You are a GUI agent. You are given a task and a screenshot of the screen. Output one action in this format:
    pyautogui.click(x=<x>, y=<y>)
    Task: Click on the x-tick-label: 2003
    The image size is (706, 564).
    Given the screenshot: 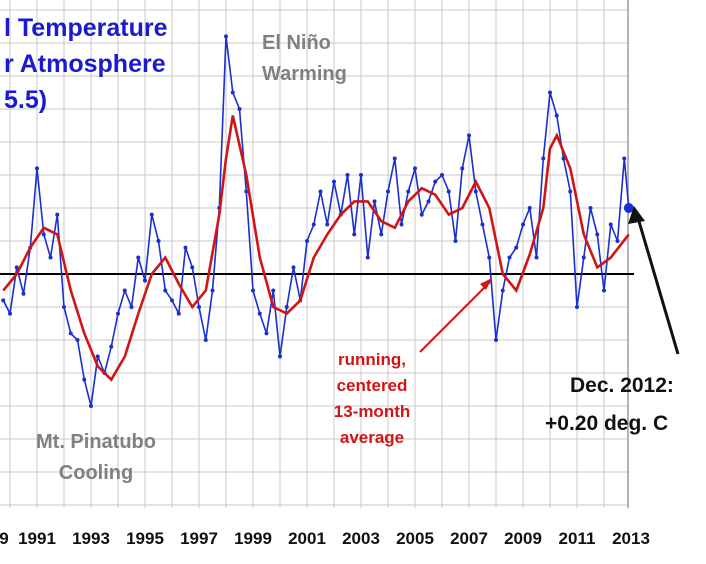 What is the action you would take?
    pyautogui.click(x=361, y=538)
    